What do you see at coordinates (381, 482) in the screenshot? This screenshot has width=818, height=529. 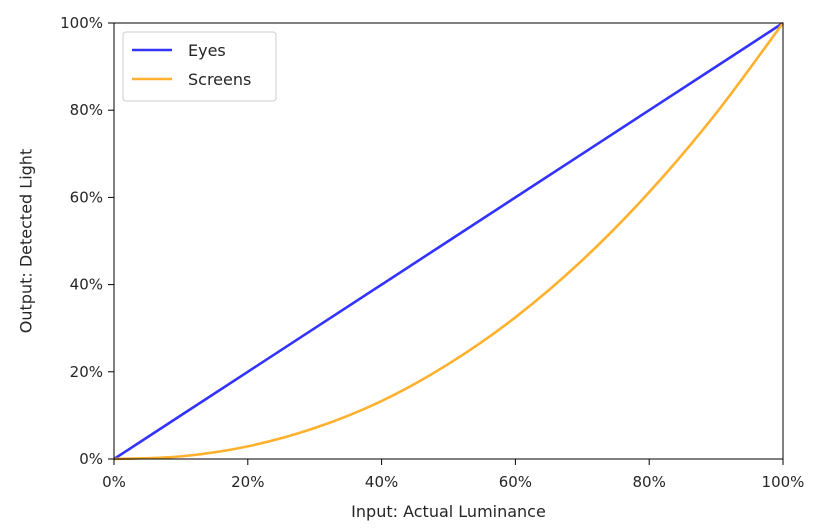 I see `x-tick-label: 40%` at bounding box center [381, 482].